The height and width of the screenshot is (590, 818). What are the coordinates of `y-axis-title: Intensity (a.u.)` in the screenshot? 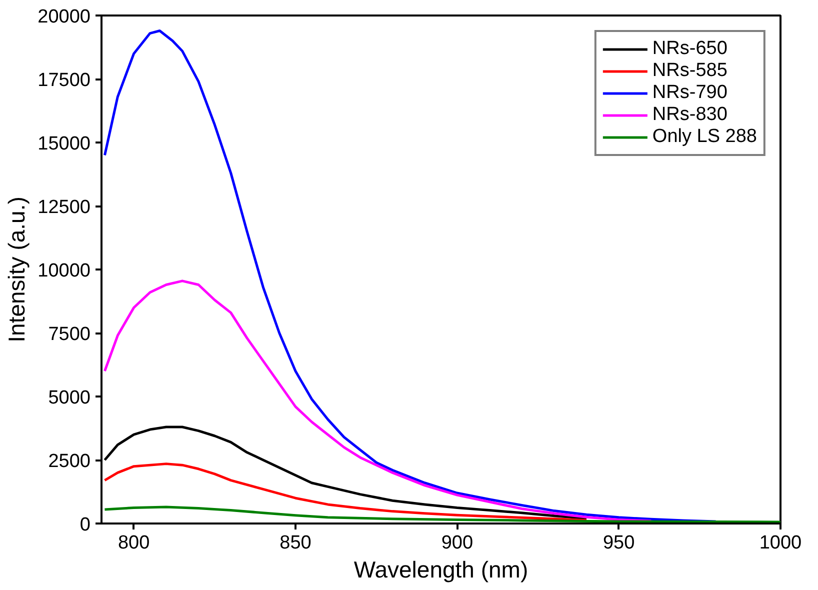 It's located at (17, 269).